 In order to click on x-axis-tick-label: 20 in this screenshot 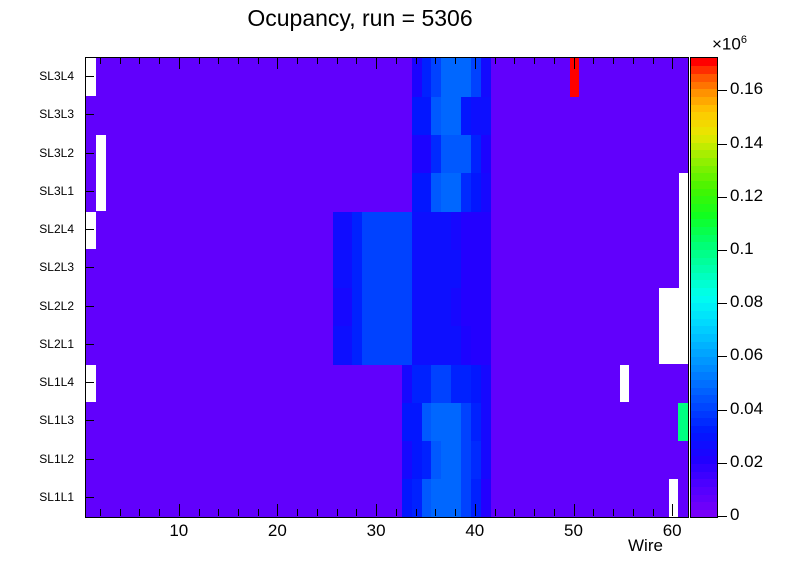, I will do `click(277, 530)`.